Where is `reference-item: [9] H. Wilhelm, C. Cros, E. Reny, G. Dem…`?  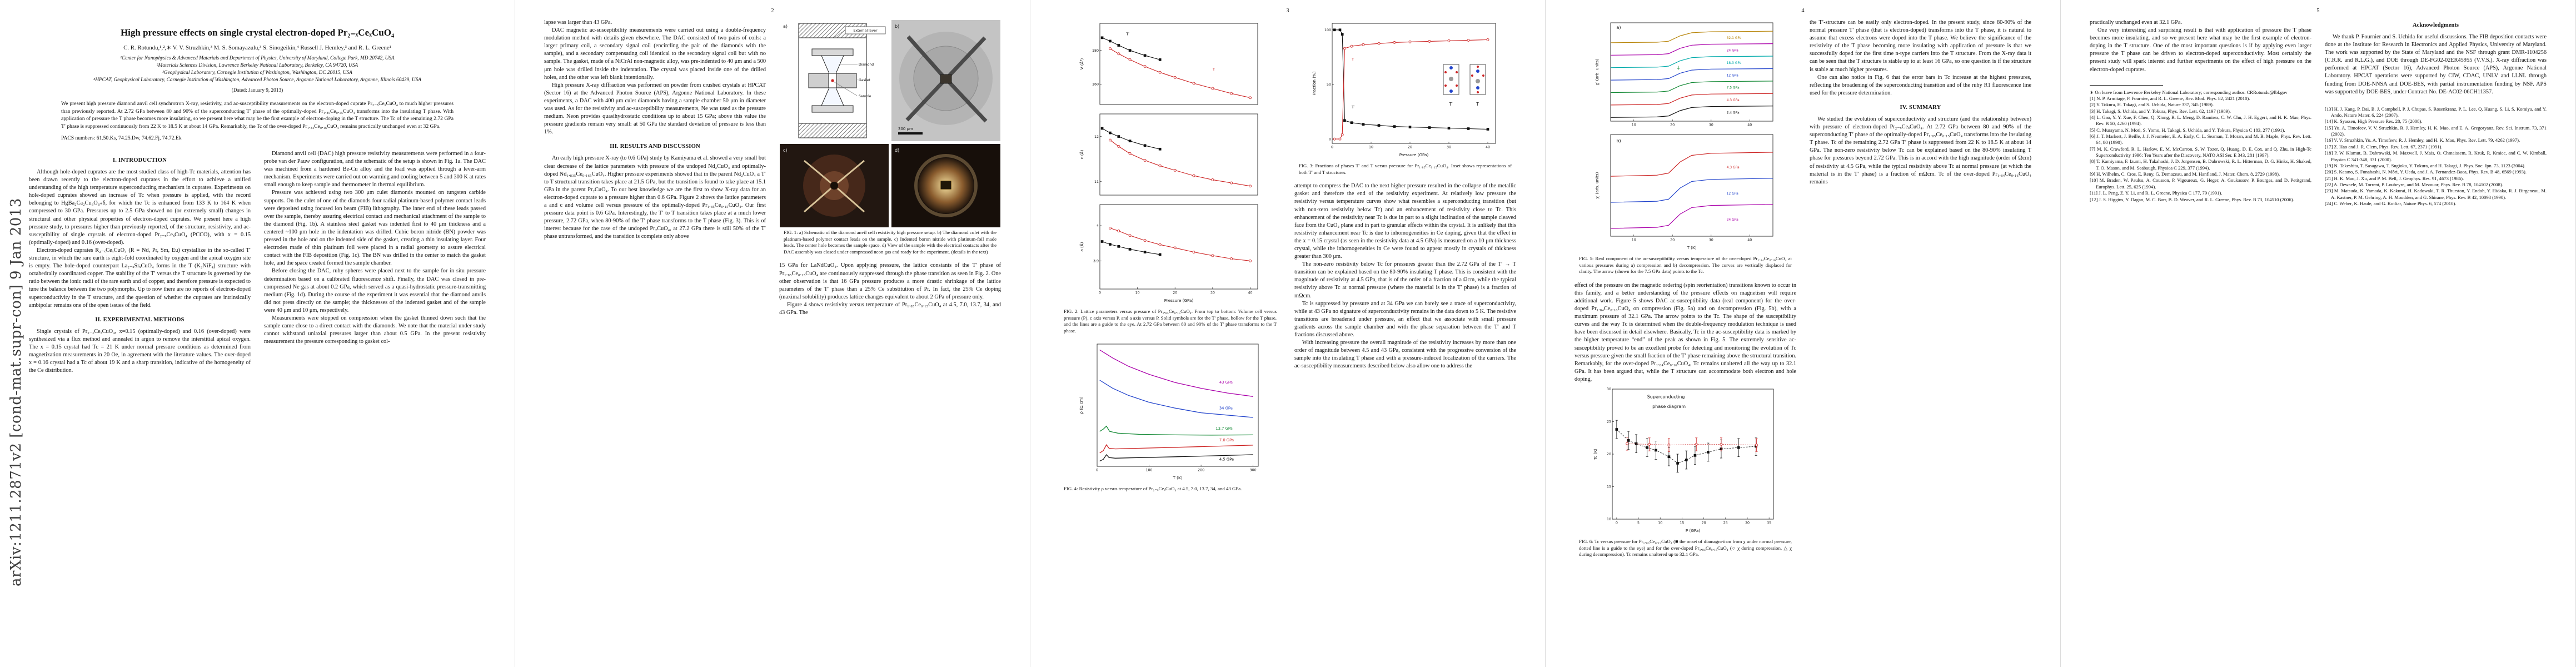 reference-item: [9] H. Wilhelm, C. Cros, E. Reny, G. Dem… is located at coordinates (2185, 174).